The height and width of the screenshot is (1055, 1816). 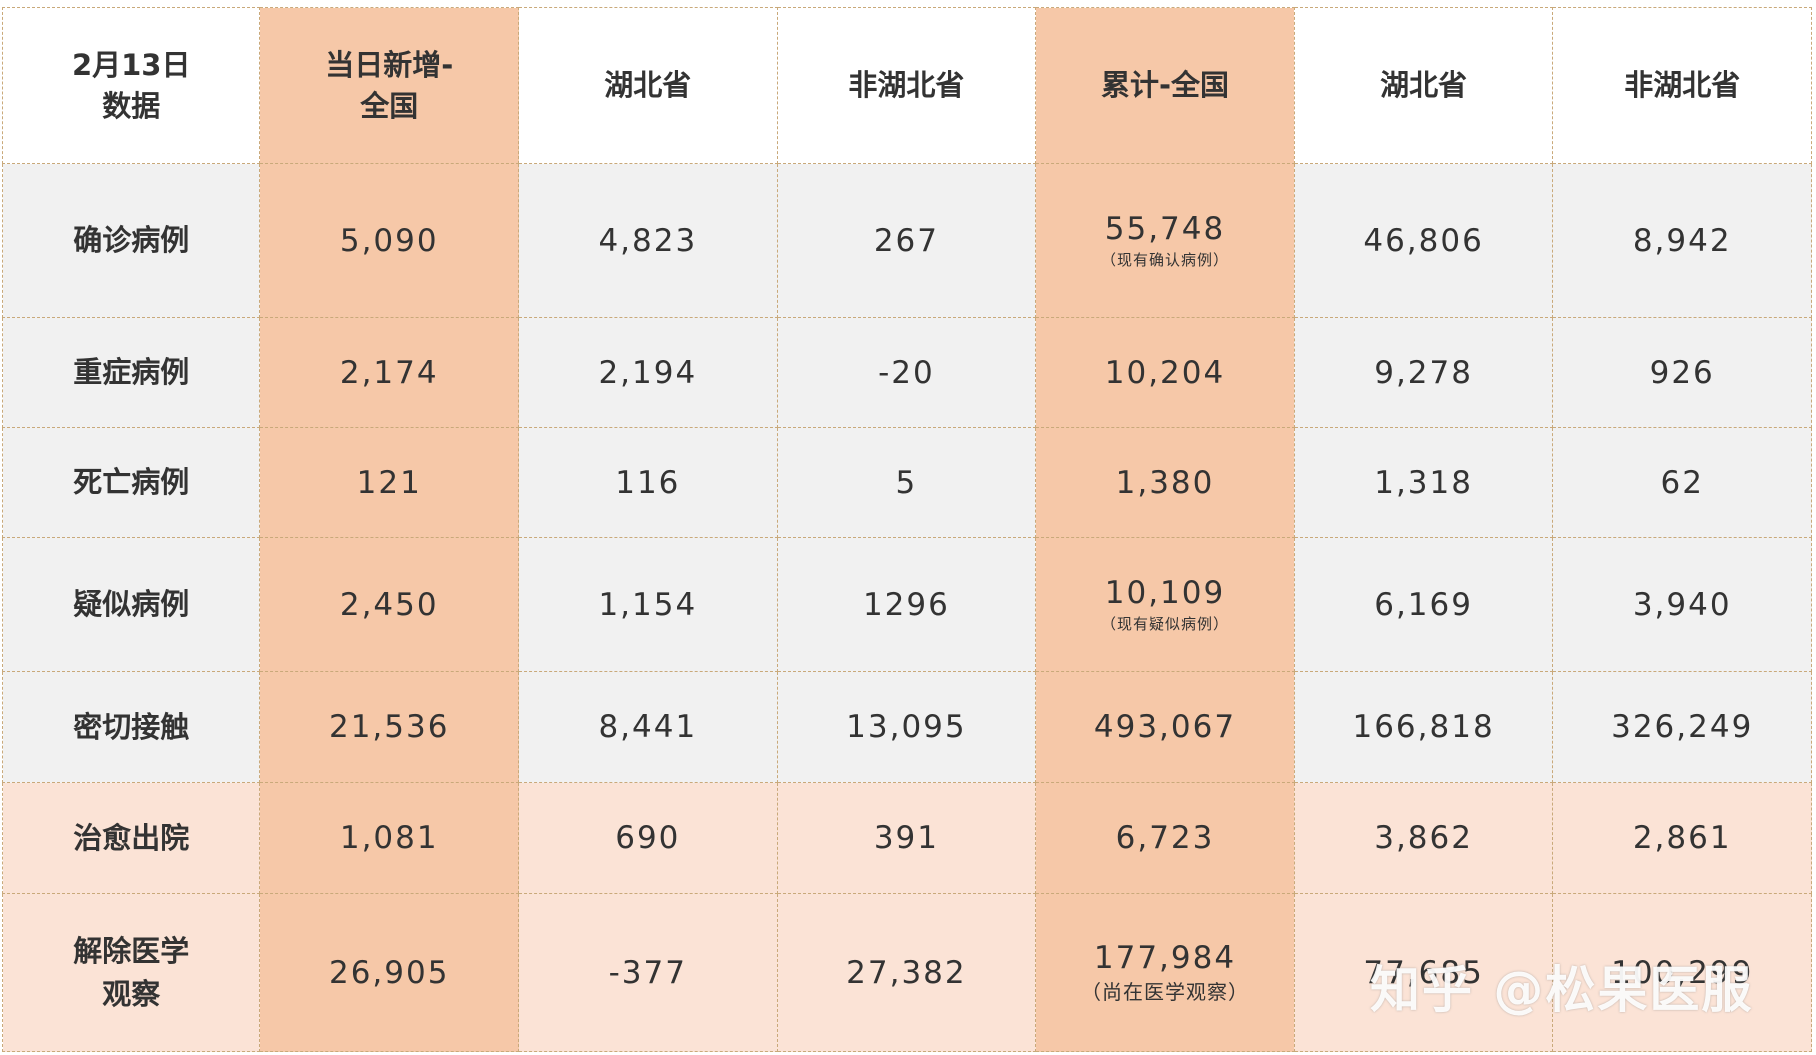 What do you see at coordinates (648, 85) in the screenshot?
I see `header-hubei-daily: 湖北省` at bounding box center [648, 85].